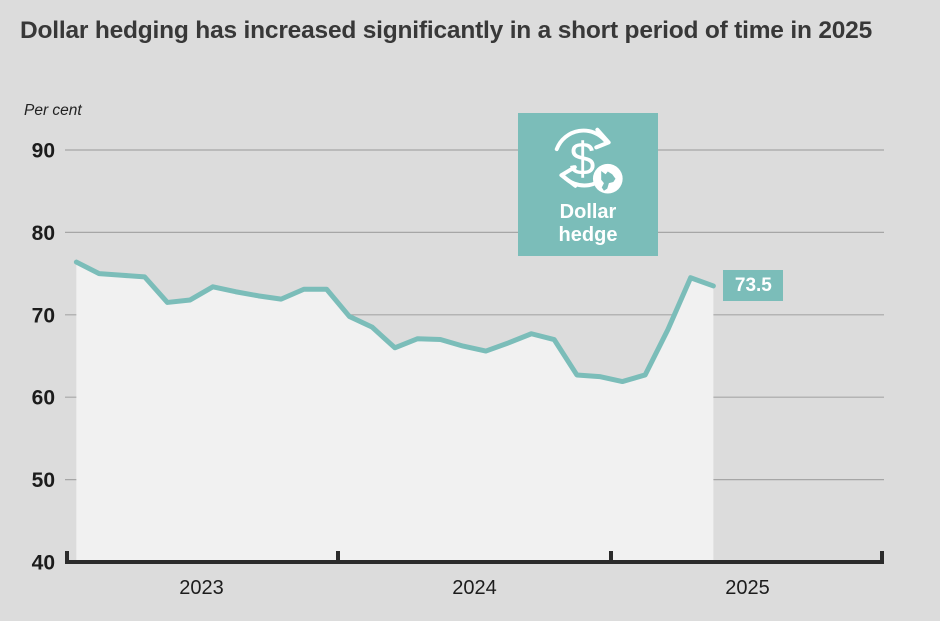  Describe the element at coordinates (43, 398) in the screenshot. I see `y-axis-label: 60` at that location.